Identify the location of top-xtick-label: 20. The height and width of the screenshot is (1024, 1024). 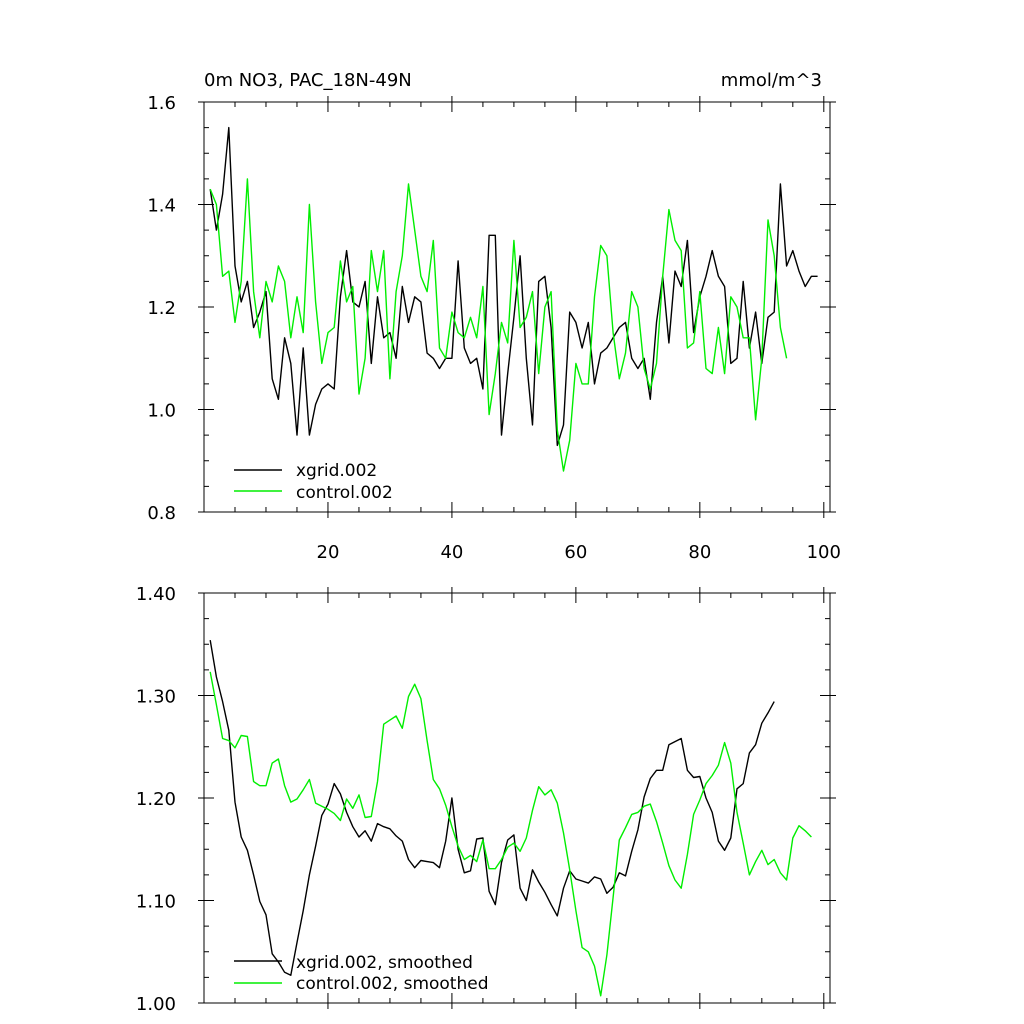
(328, 552).